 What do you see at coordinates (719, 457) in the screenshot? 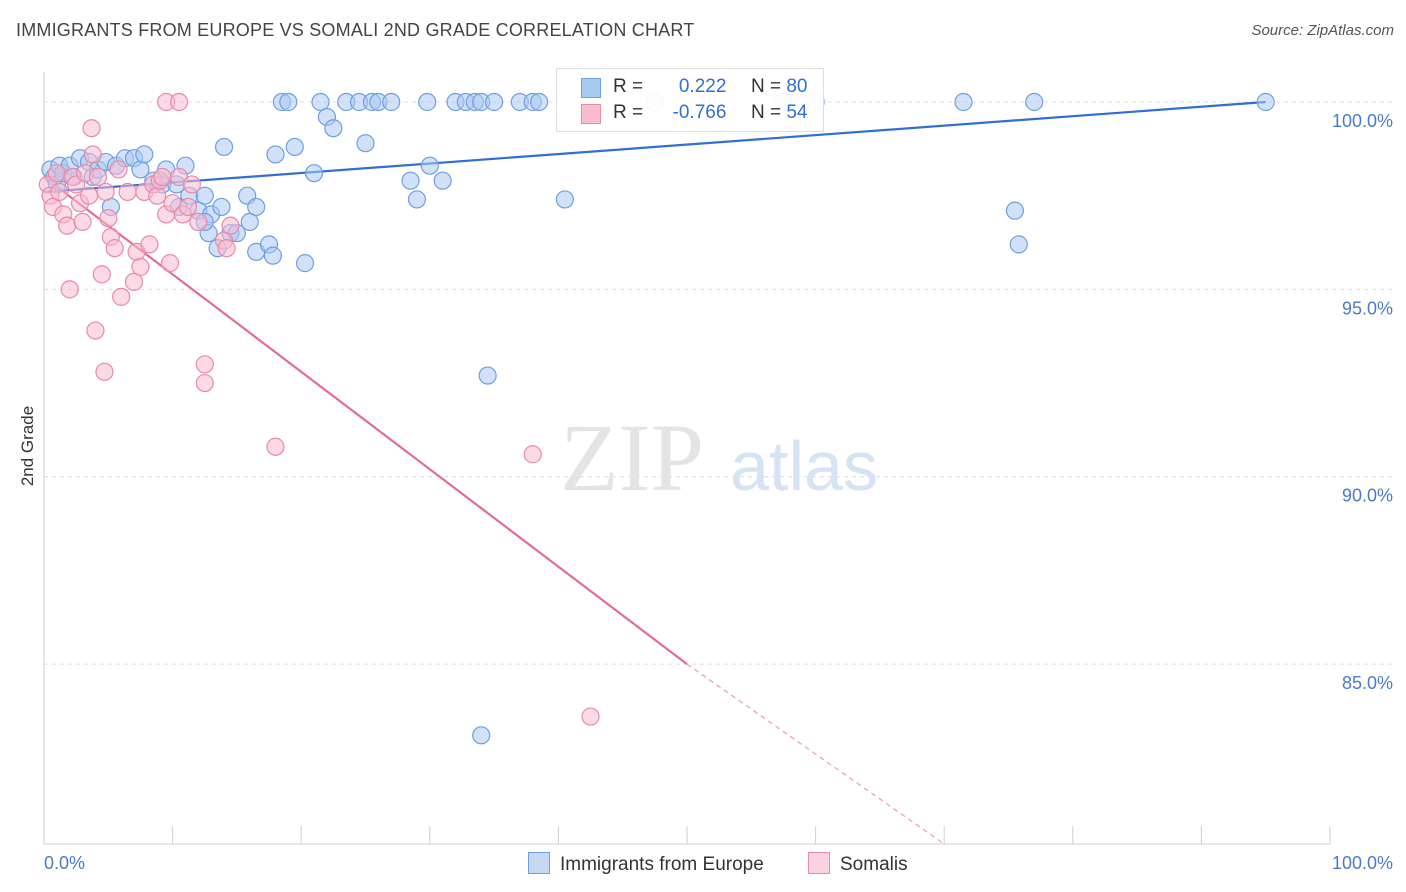
I see `watermark: ZIP atlas` at bounding box center [719, 457].